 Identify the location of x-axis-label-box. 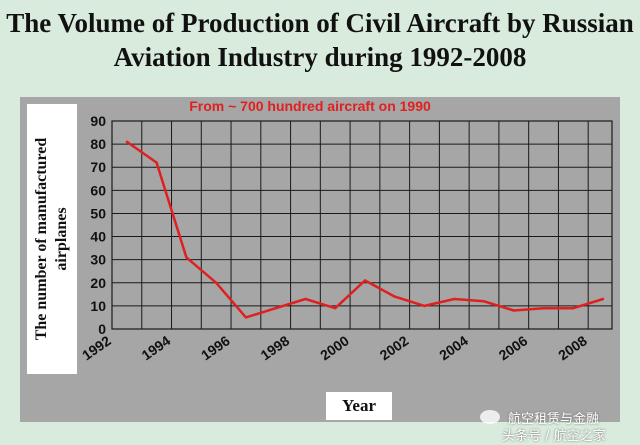
(359, 406).